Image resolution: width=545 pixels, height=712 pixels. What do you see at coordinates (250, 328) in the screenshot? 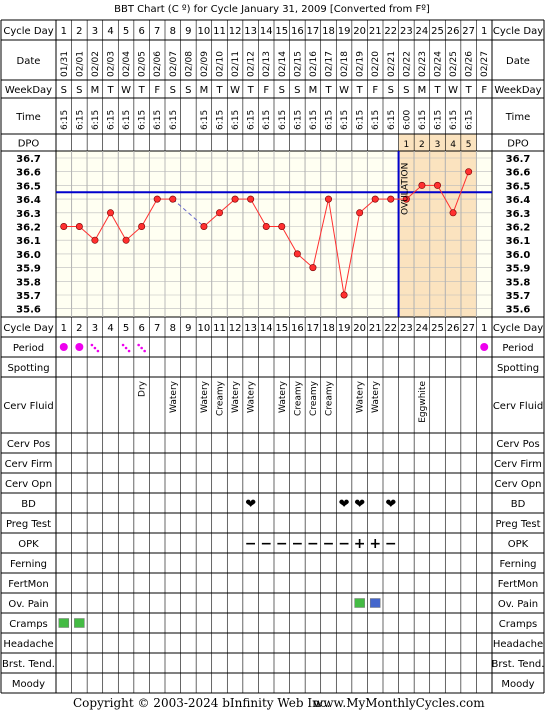
I see `cycle-day-label-bottom: 13` at bounding box center [250, 328].